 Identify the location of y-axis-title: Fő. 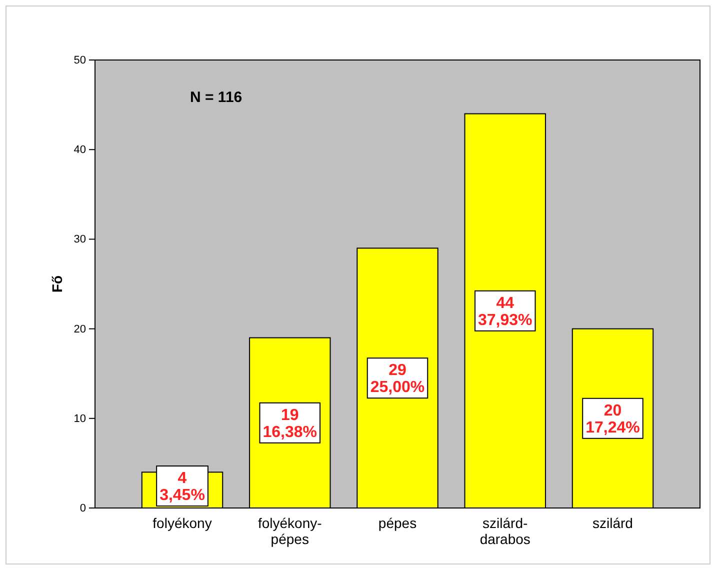
(57, 284).